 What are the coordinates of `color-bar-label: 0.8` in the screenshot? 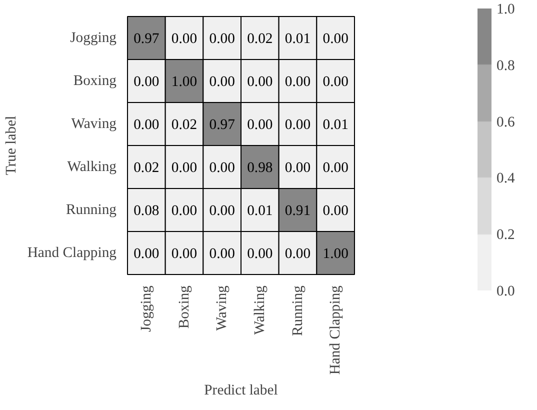 It's located at (505, 66).